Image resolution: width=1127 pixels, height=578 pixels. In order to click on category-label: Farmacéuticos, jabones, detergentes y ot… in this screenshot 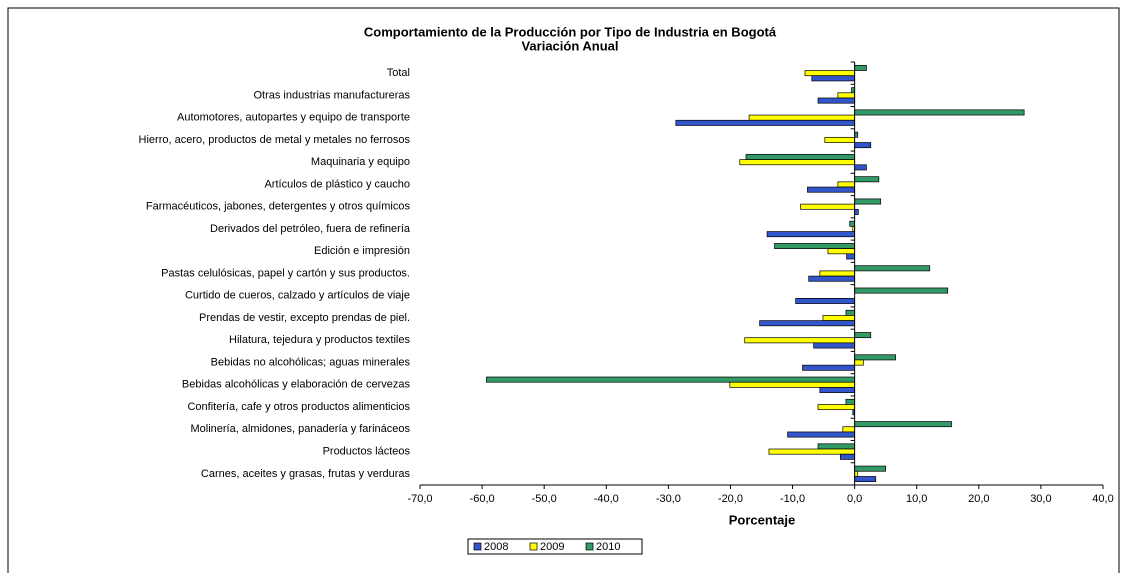, I will do `click(278, 207)`.